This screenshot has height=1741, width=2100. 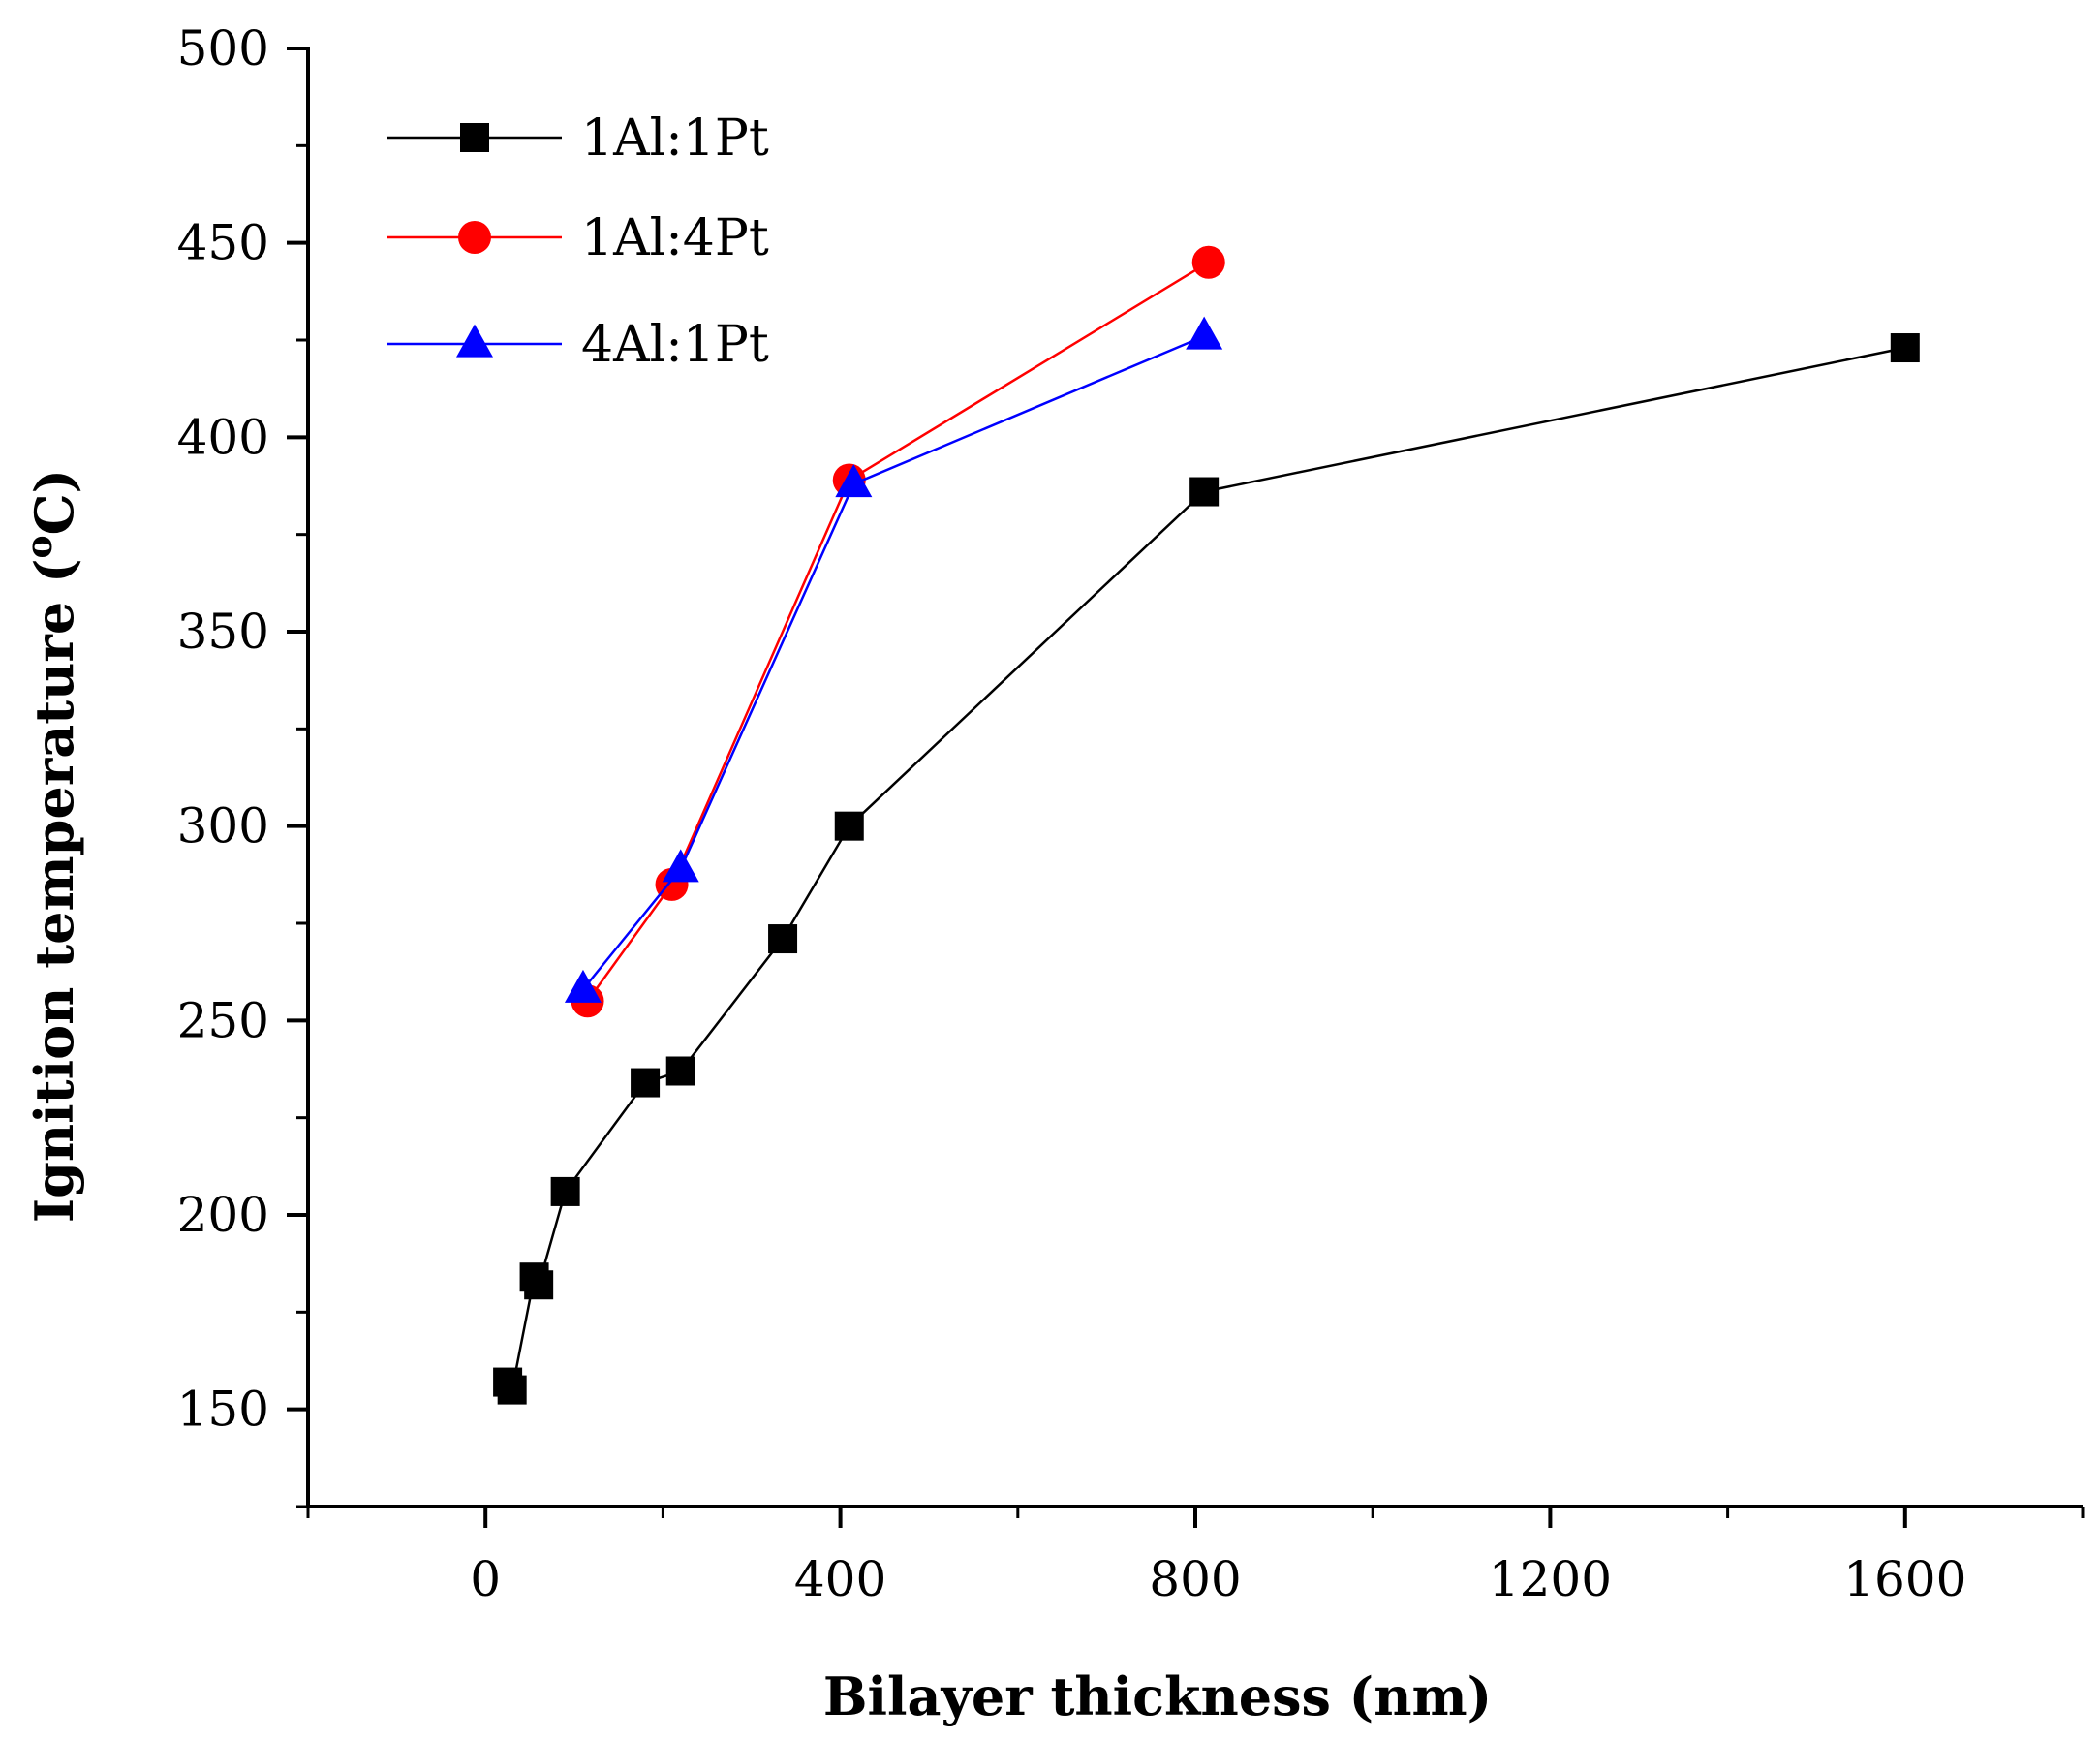 What do you see at coordinates (578, 138) in the screenshot?
I see `legend-item: 1Al:1Pt` at bounding box center [578, 138].